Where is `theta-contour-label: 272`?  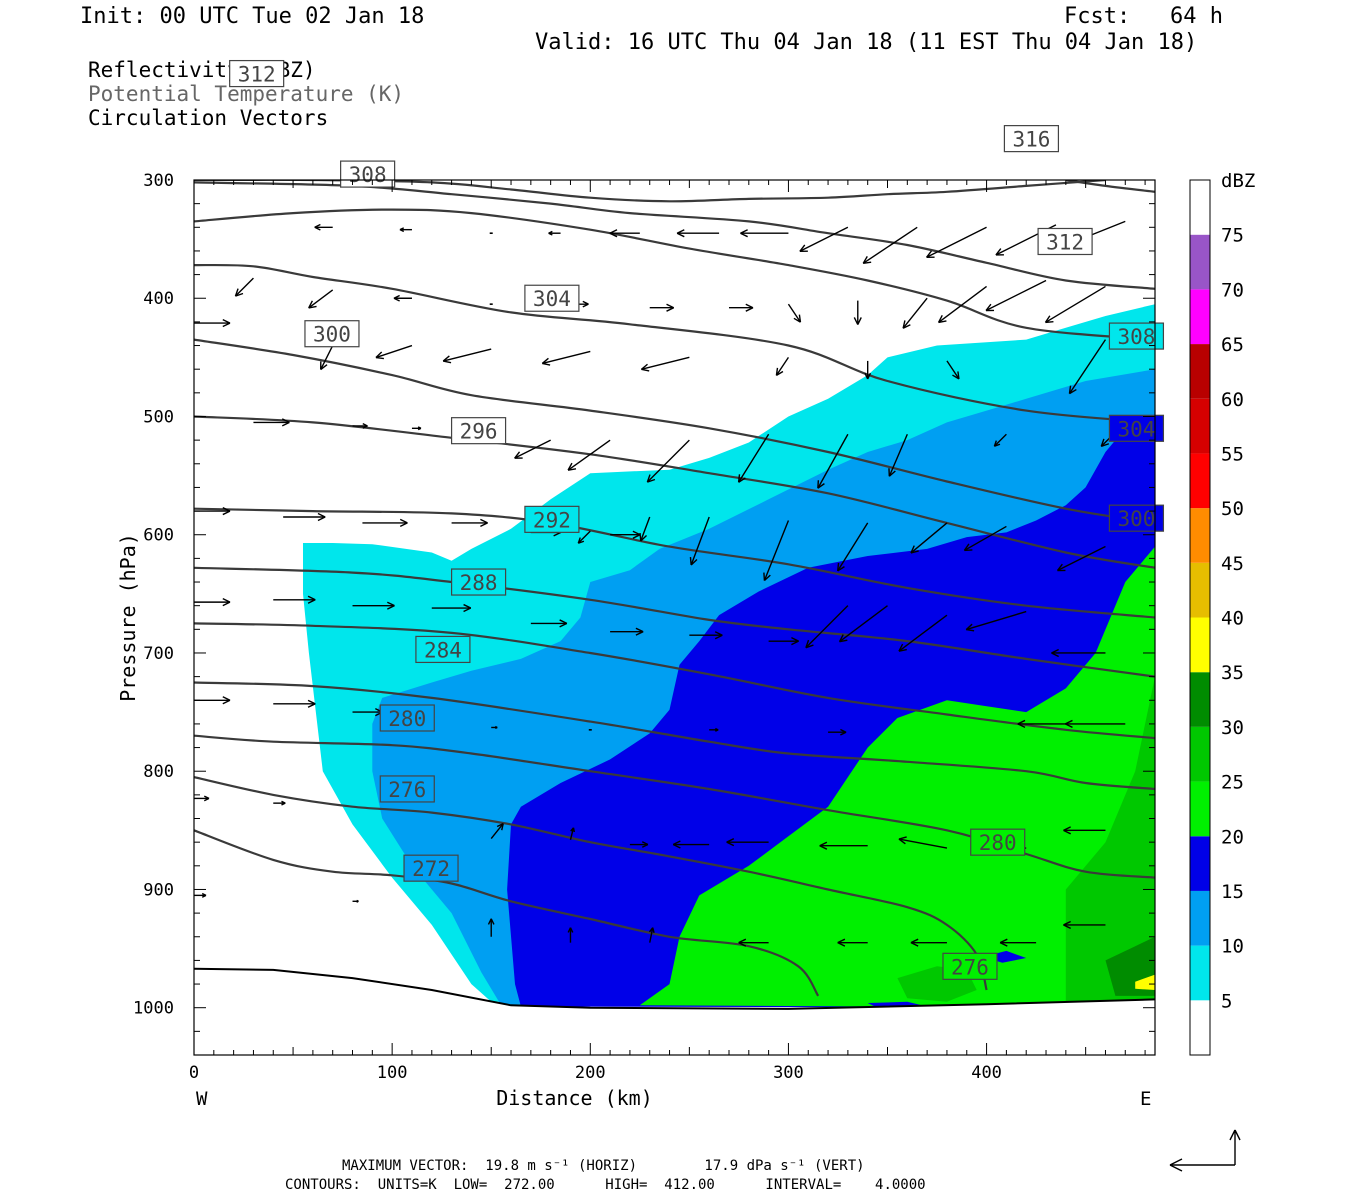
theta-contour-label: 272 is located at coordinates (431, 868).